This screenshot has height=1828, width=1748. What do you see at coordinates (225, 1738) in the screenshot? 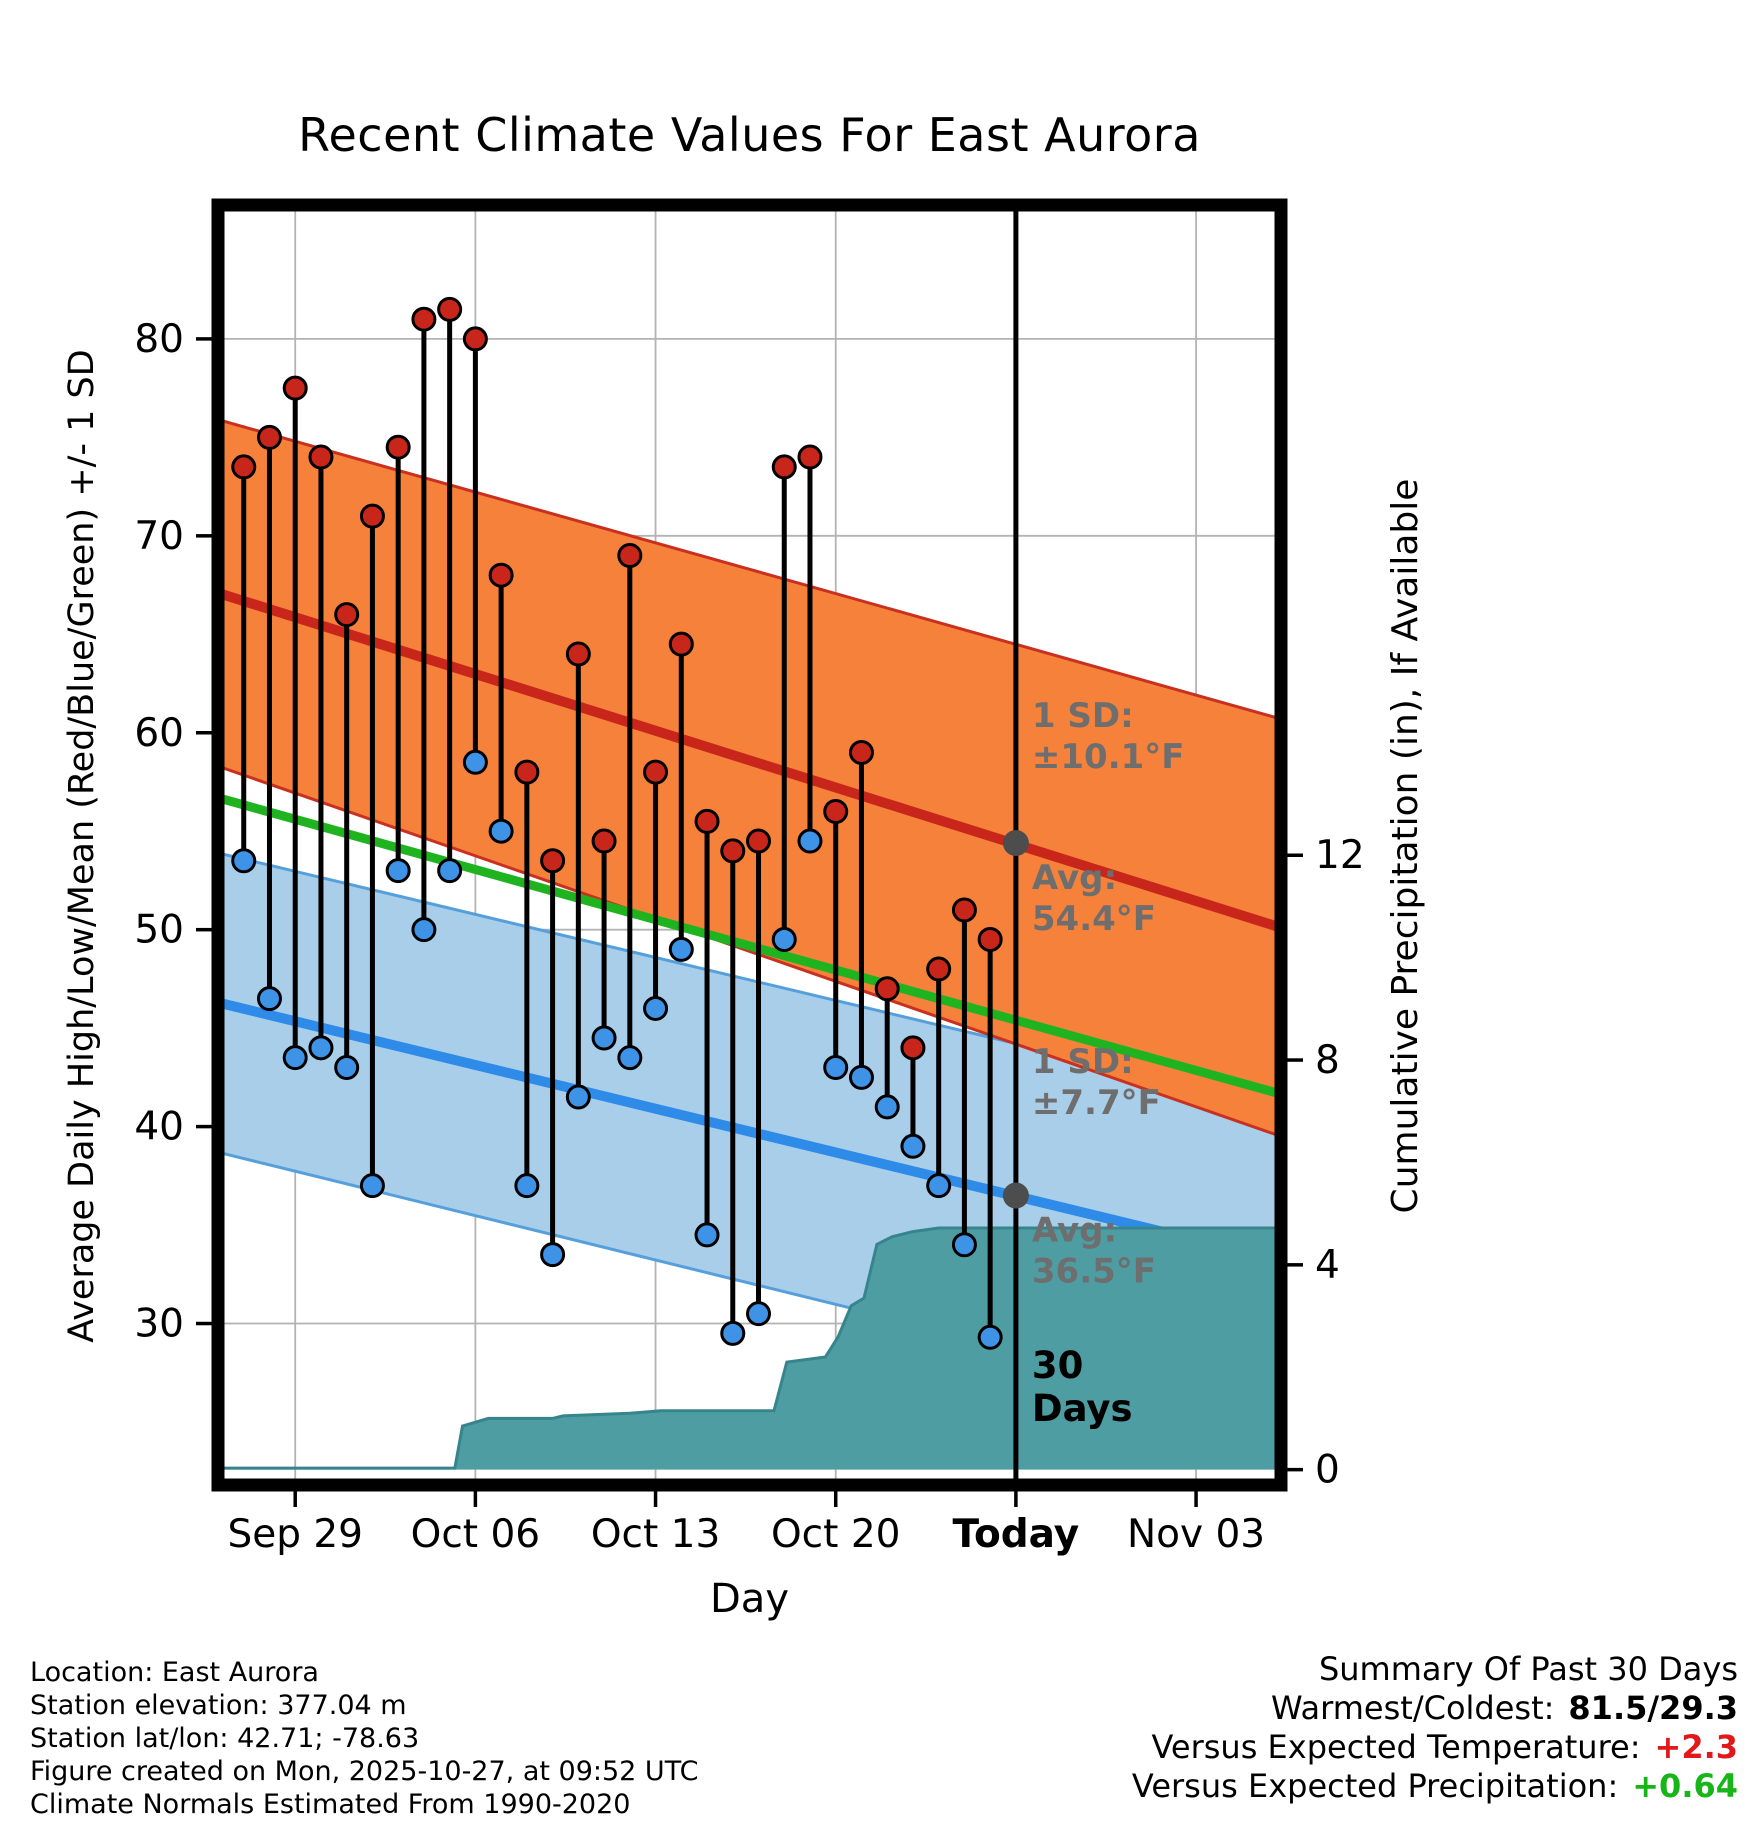
I see `station-info-line: Station lat/lon: 42.71; -78.63` at bounding box center [225, 1738].